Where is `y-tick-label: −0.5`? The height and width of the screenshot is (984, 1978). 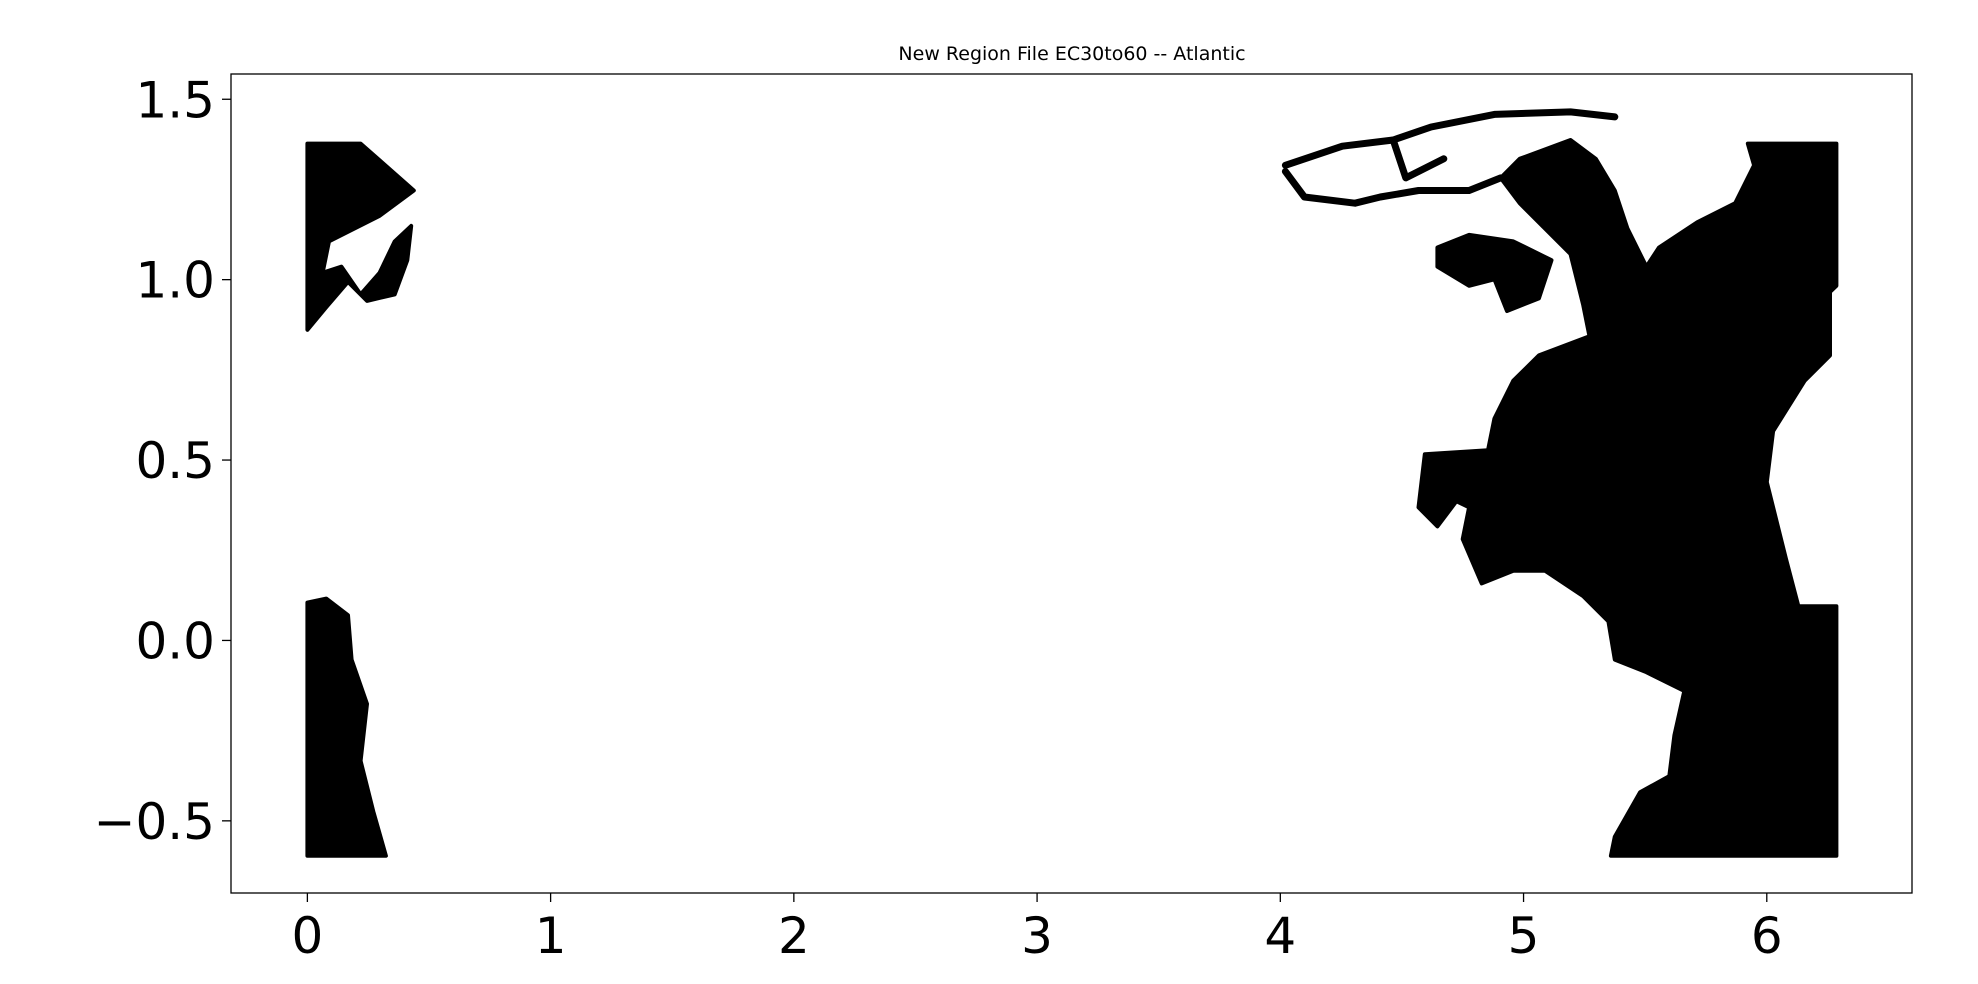
y-tick-label: −0.5 is located at coordinates (154, 822).